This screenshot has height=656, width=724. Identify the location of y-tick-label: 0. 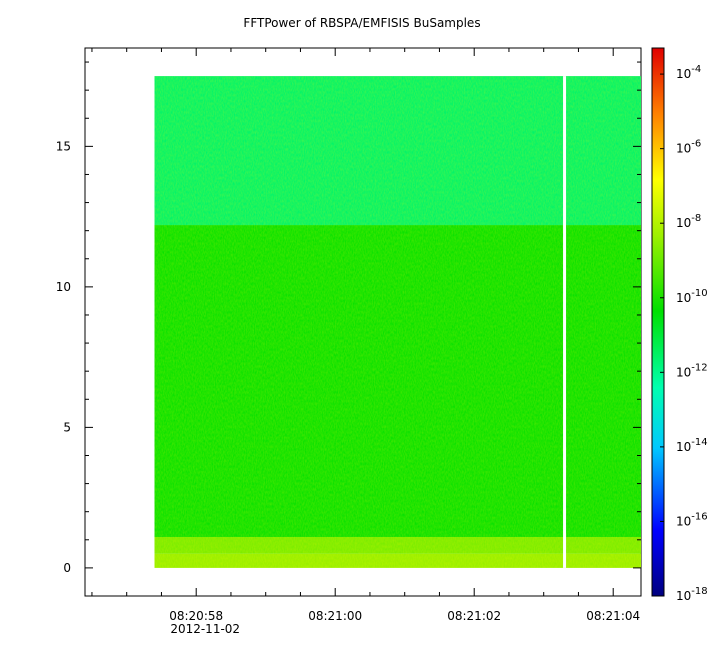
(67, 568).